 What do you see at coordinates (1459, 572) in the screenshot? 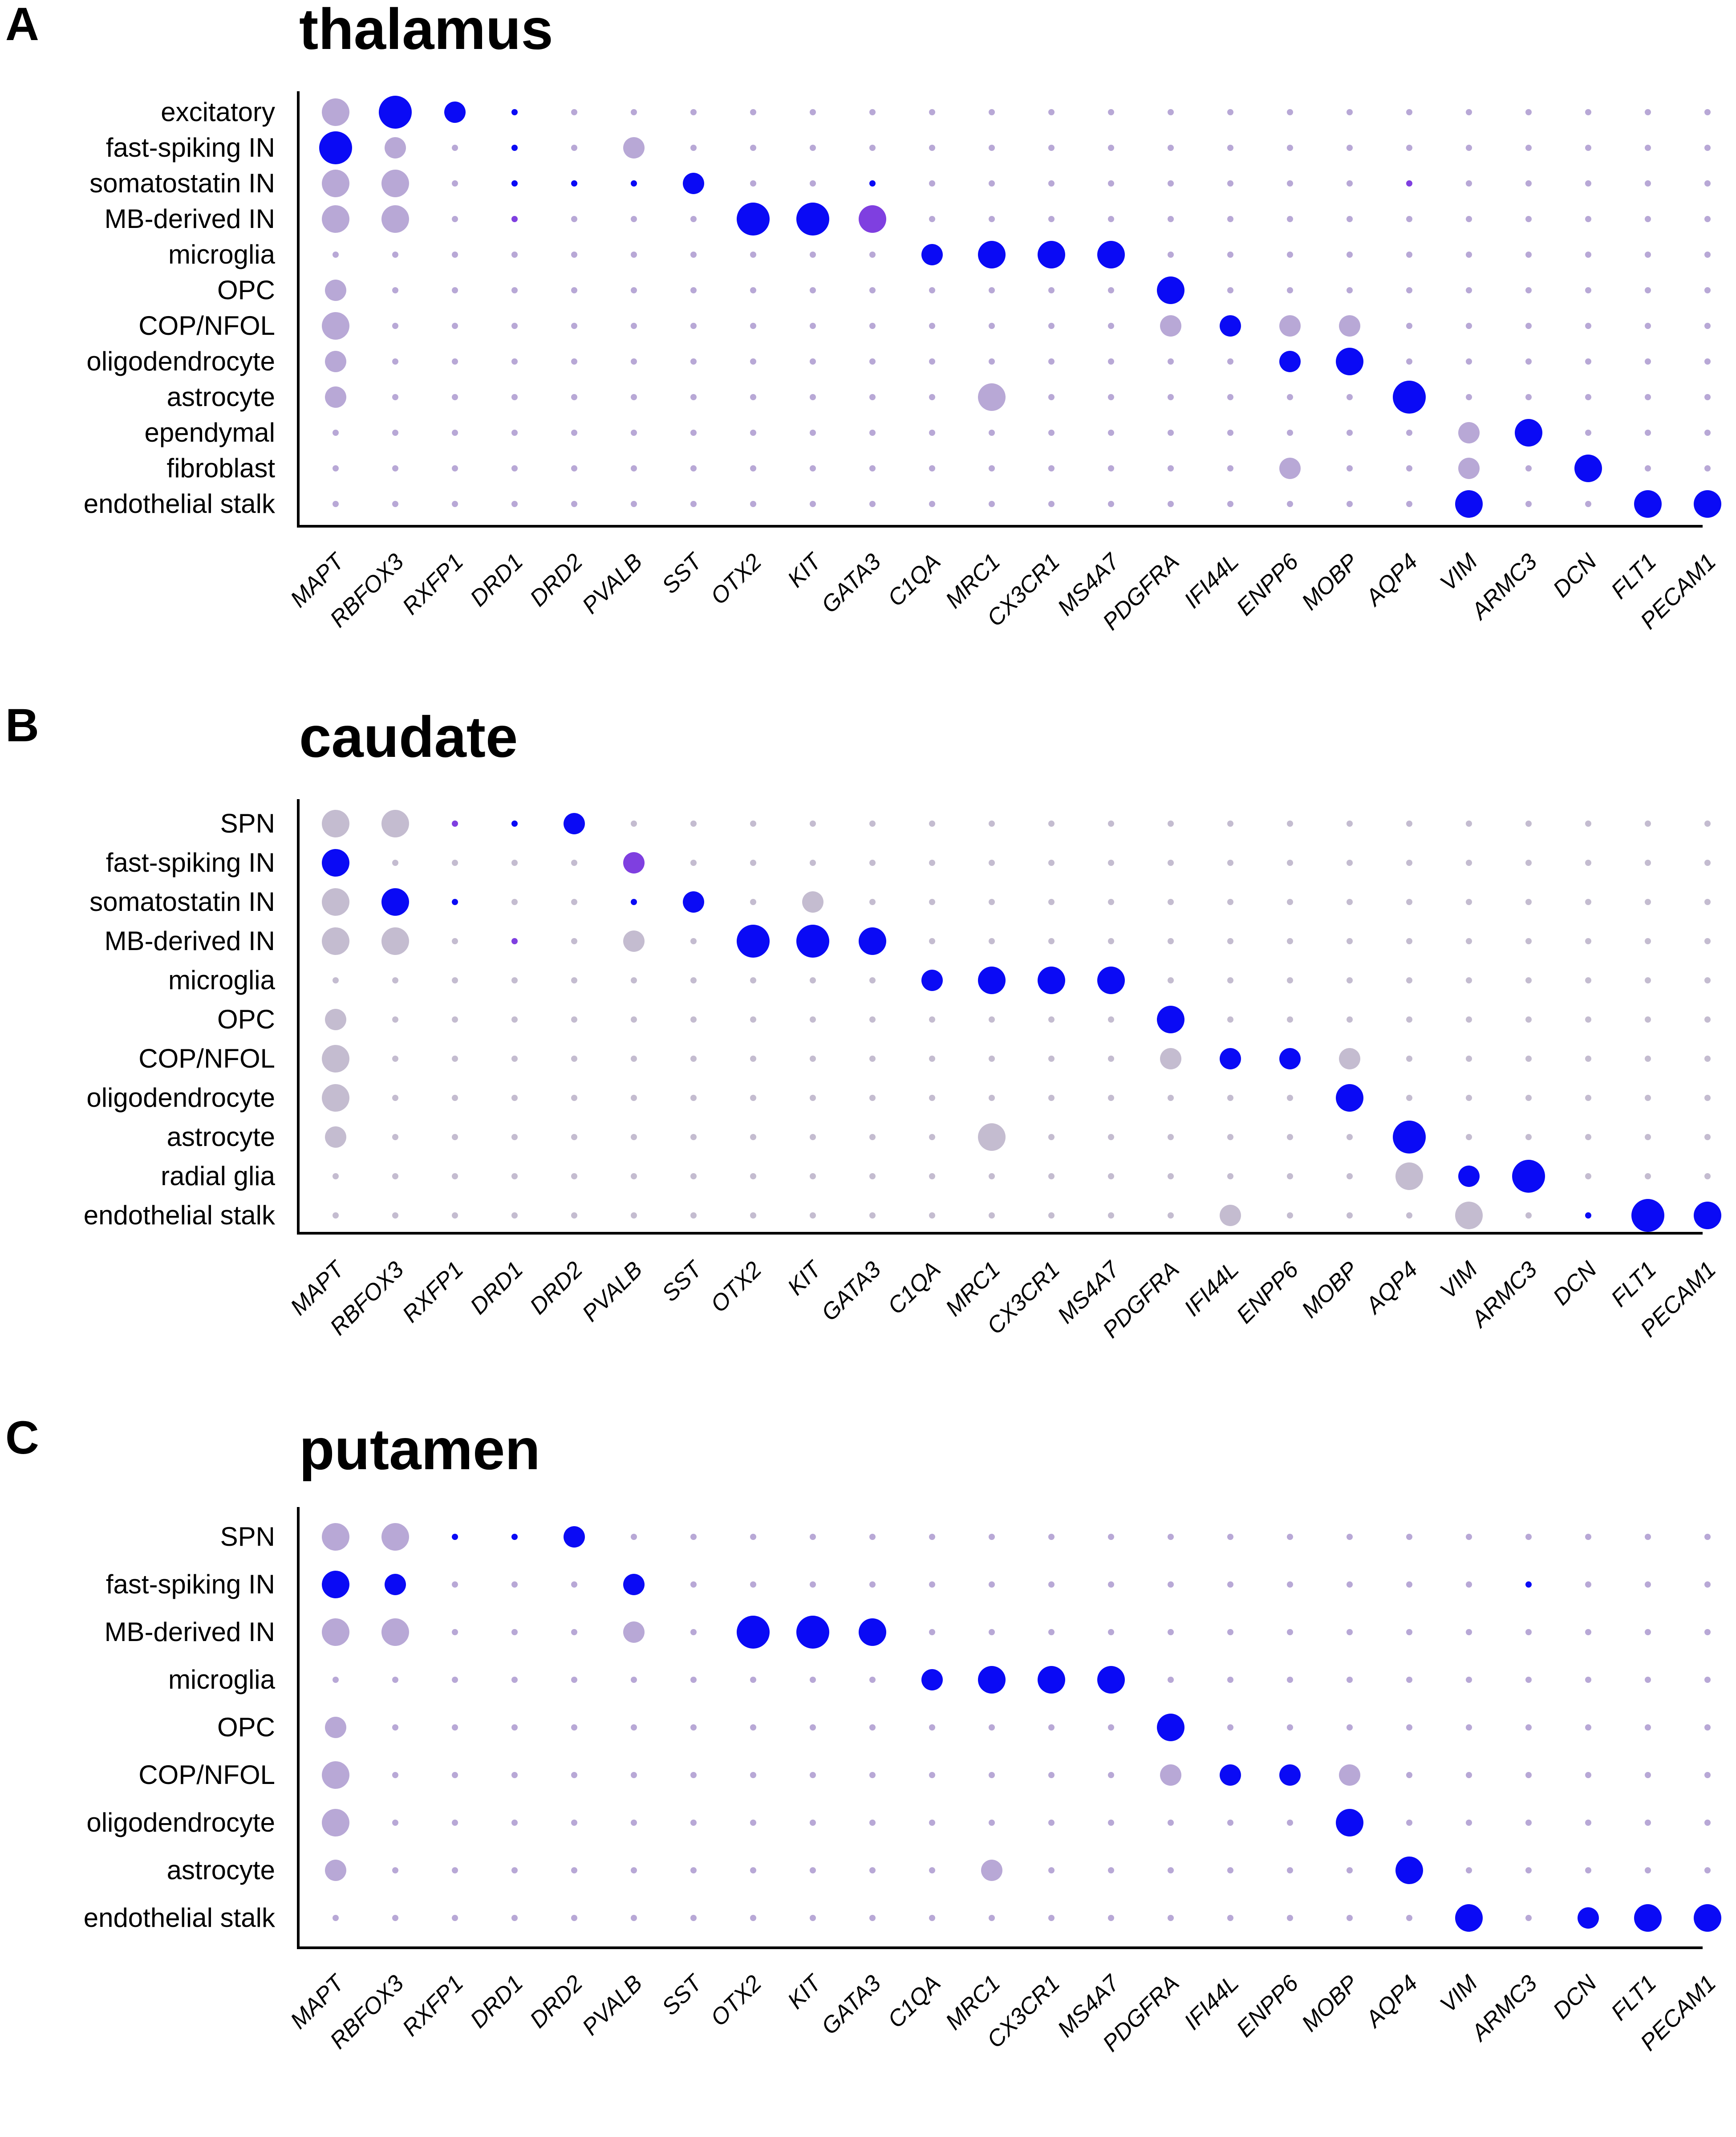
I see `gene-label: VIM` at bounding box center [1459, 572].